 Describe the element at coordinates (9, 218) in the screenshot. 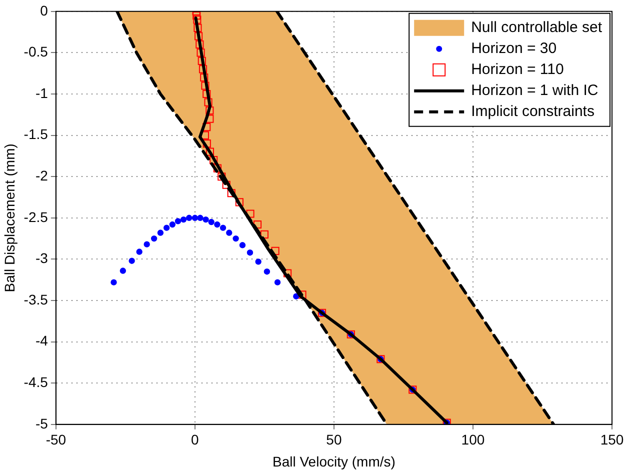

I see `y-axis-title: Ball Displacement (mm)` at that location.